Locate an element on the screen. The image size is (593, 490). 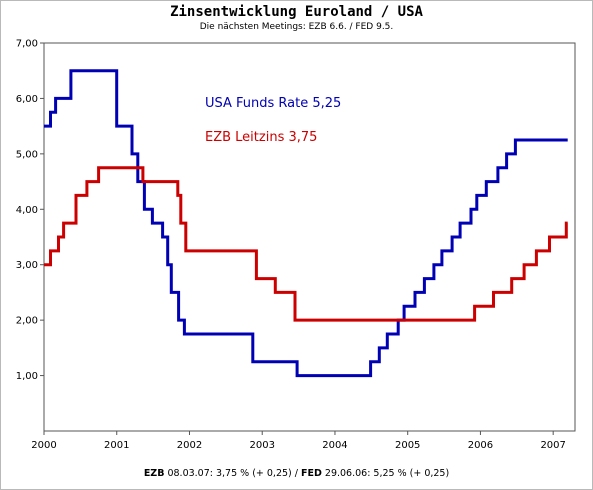
y-tick-label: 2,00 is located at coordinates (27, 321).